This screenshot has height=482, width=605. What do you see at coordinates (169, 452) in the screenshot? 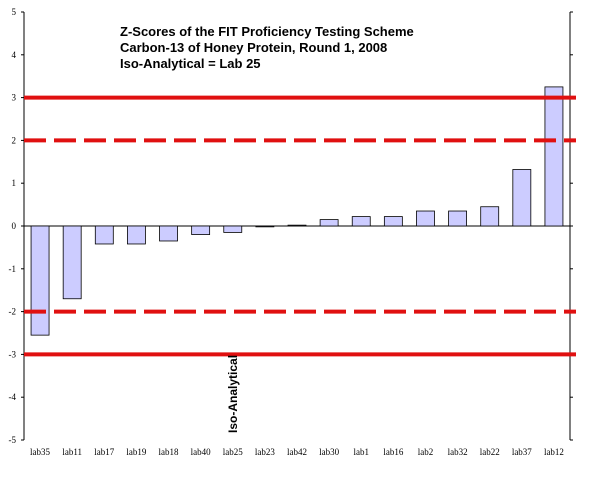
I see `x-tick-label-lab18: lab18` at bounding box center [169, 452].